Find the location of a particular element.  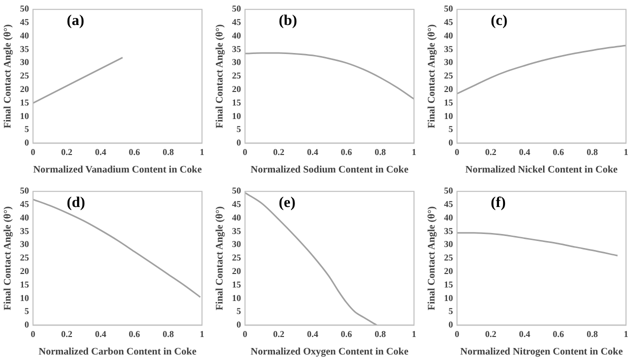

x-axis-title: Normalized Nickel Content in Coke is located at coordinates (541, 170).